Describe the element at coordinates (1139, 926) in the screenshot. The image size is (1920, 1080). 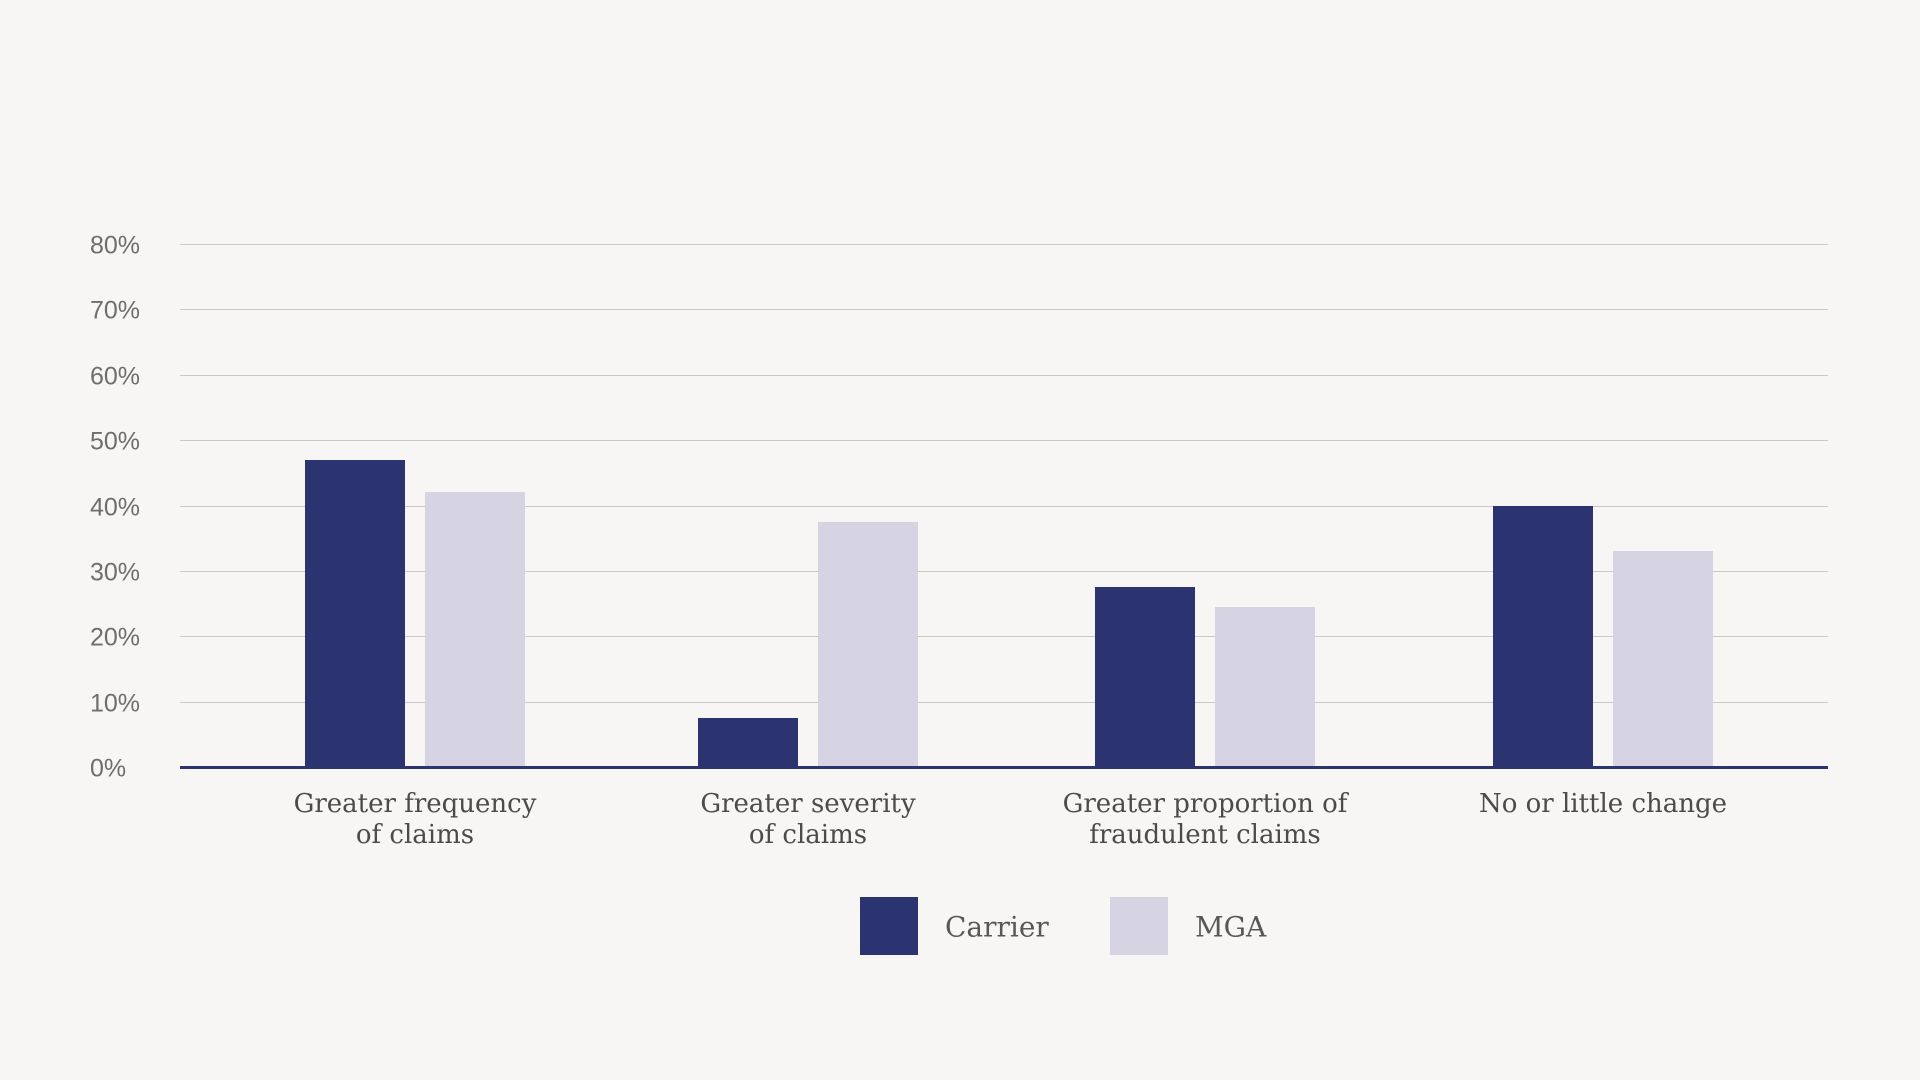
I see `legend-swatch-mga` at that location.